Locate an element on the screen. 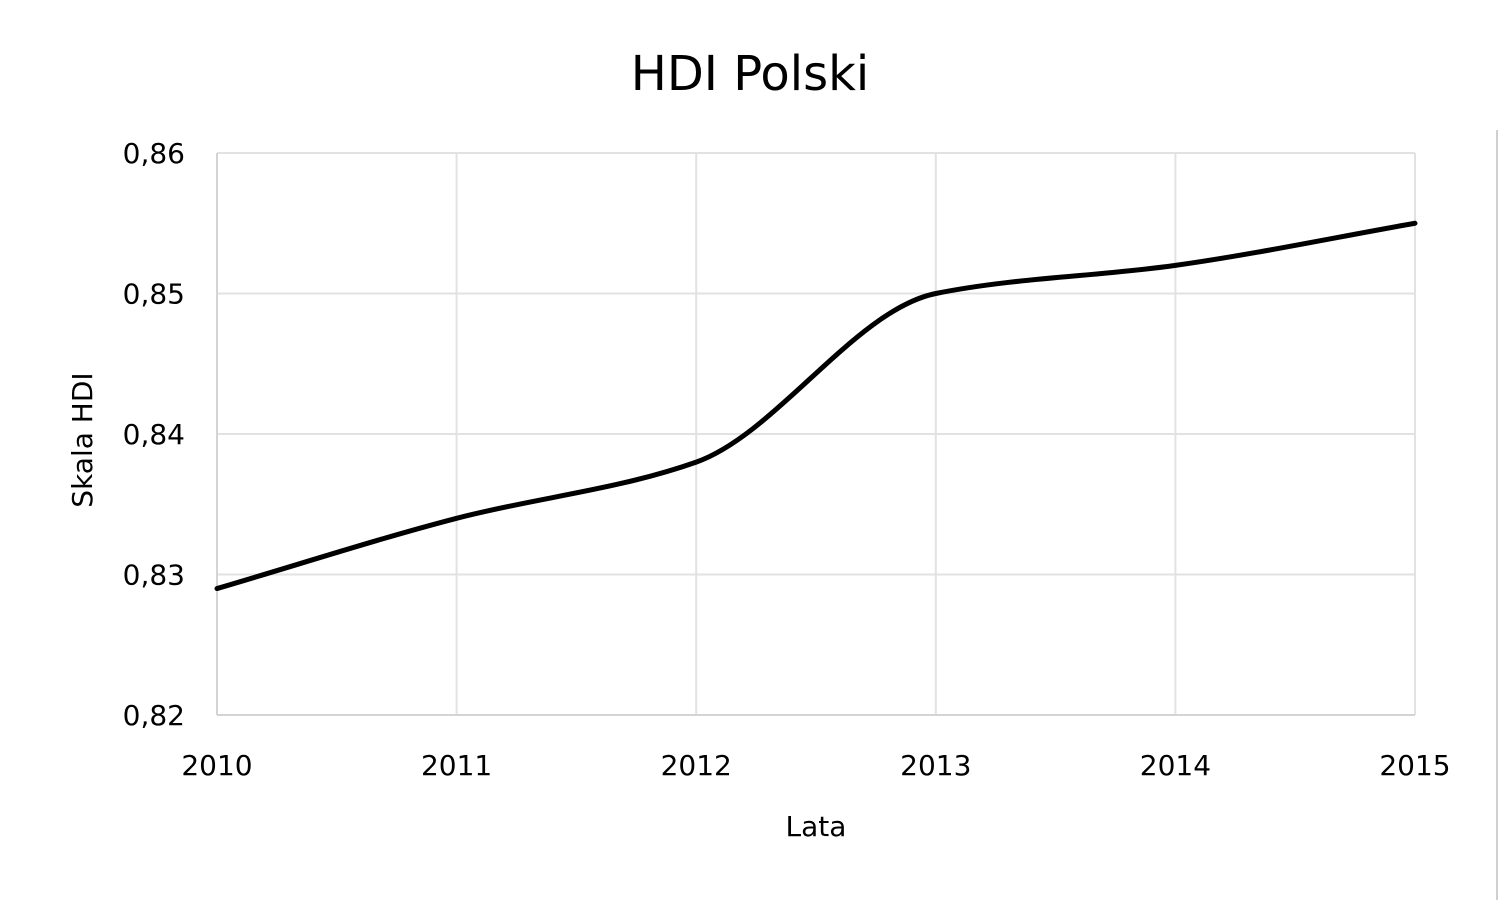 This screenshot has height=900, width=1500. x-axis-label: Lata is located at coordinates (816, 826).